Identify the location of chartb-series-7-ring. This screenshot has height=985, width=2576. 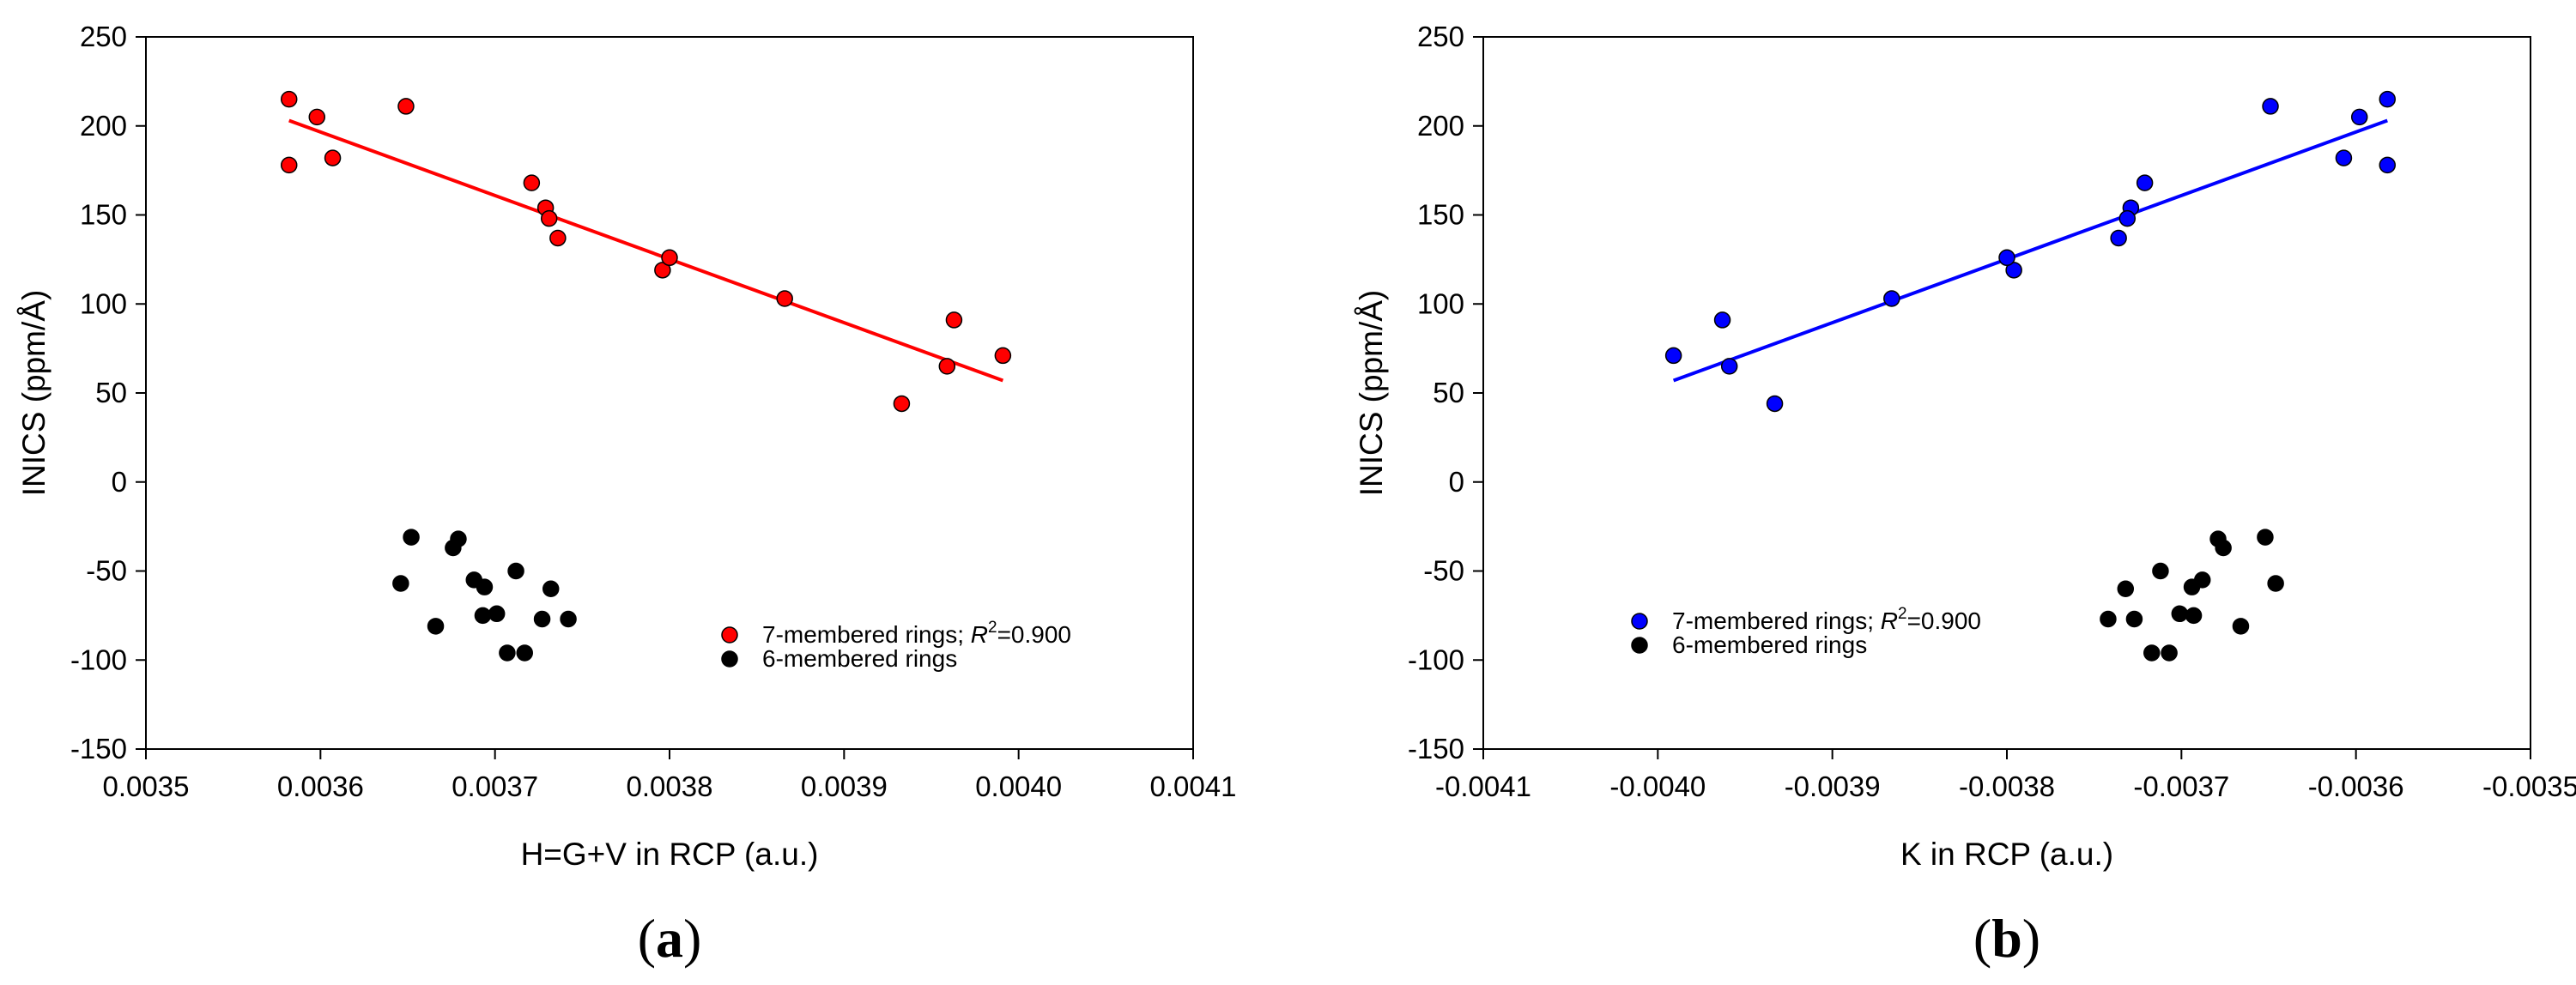
(2030, 251).